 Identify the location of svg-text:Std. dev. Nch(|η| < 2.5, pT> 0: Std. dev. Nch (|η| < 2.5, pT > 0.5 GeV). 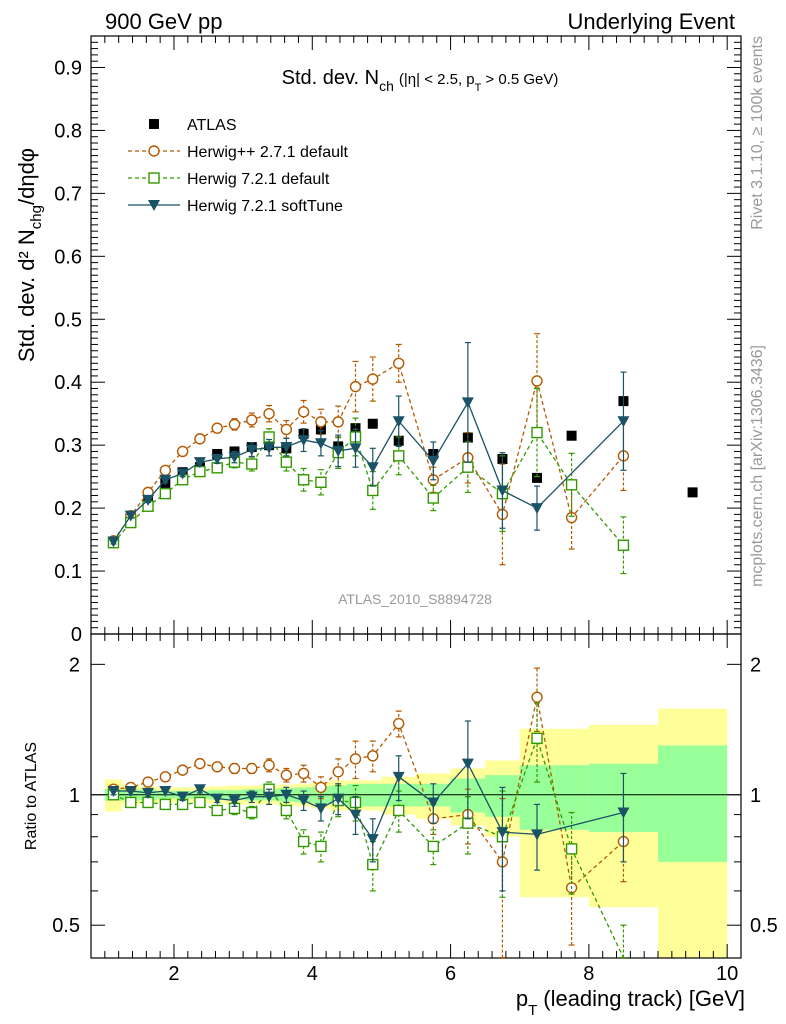
(420, 80).